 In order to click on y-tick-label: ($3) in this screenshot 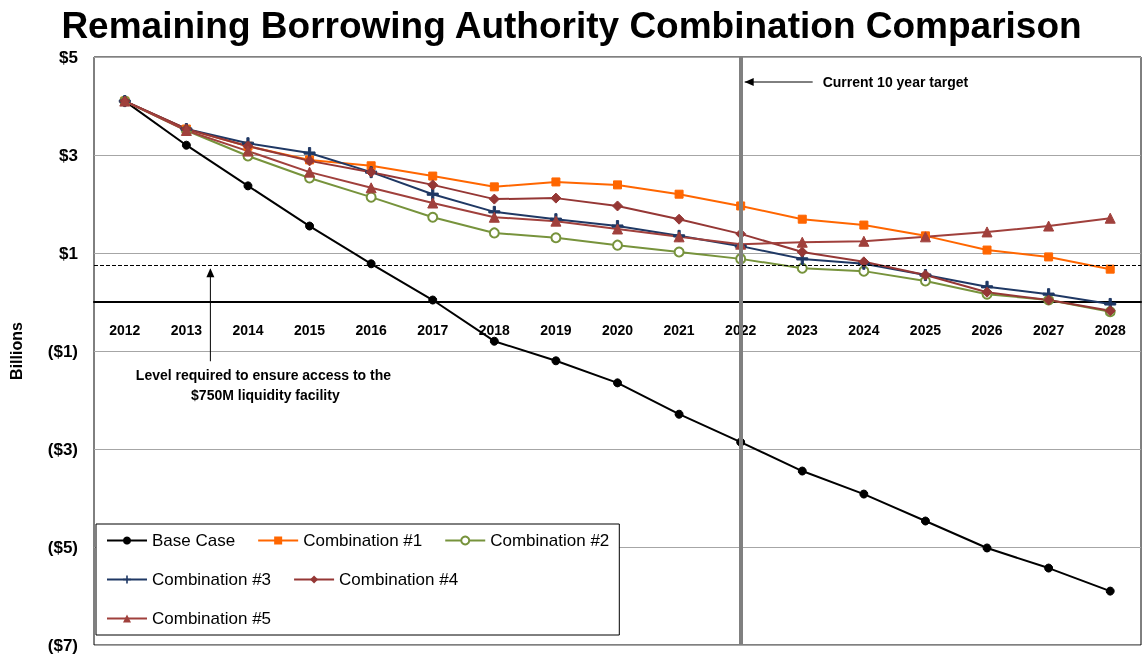, I will do `click(62, 449)`.